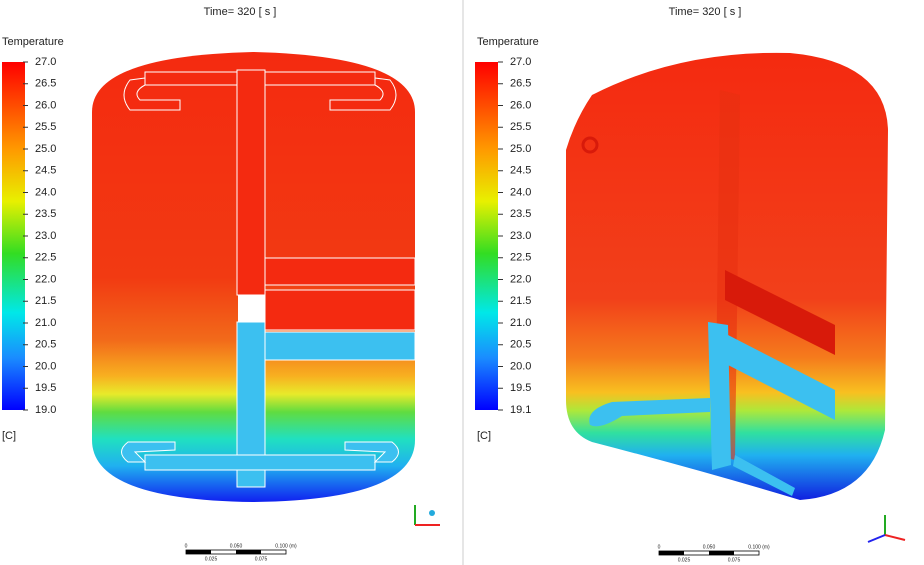  Describe the element at coordinates (472, 552) in the screenshot. I see `scale-bar` at that location.